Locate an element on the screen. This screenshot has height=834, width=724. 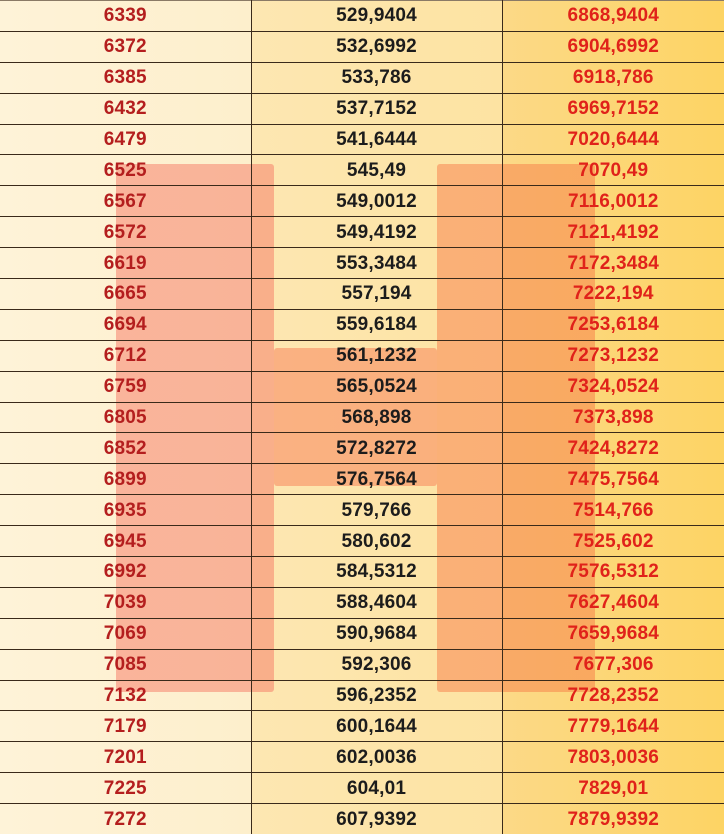
base-value-cell: 6339 is located at coordinates (126, 16).